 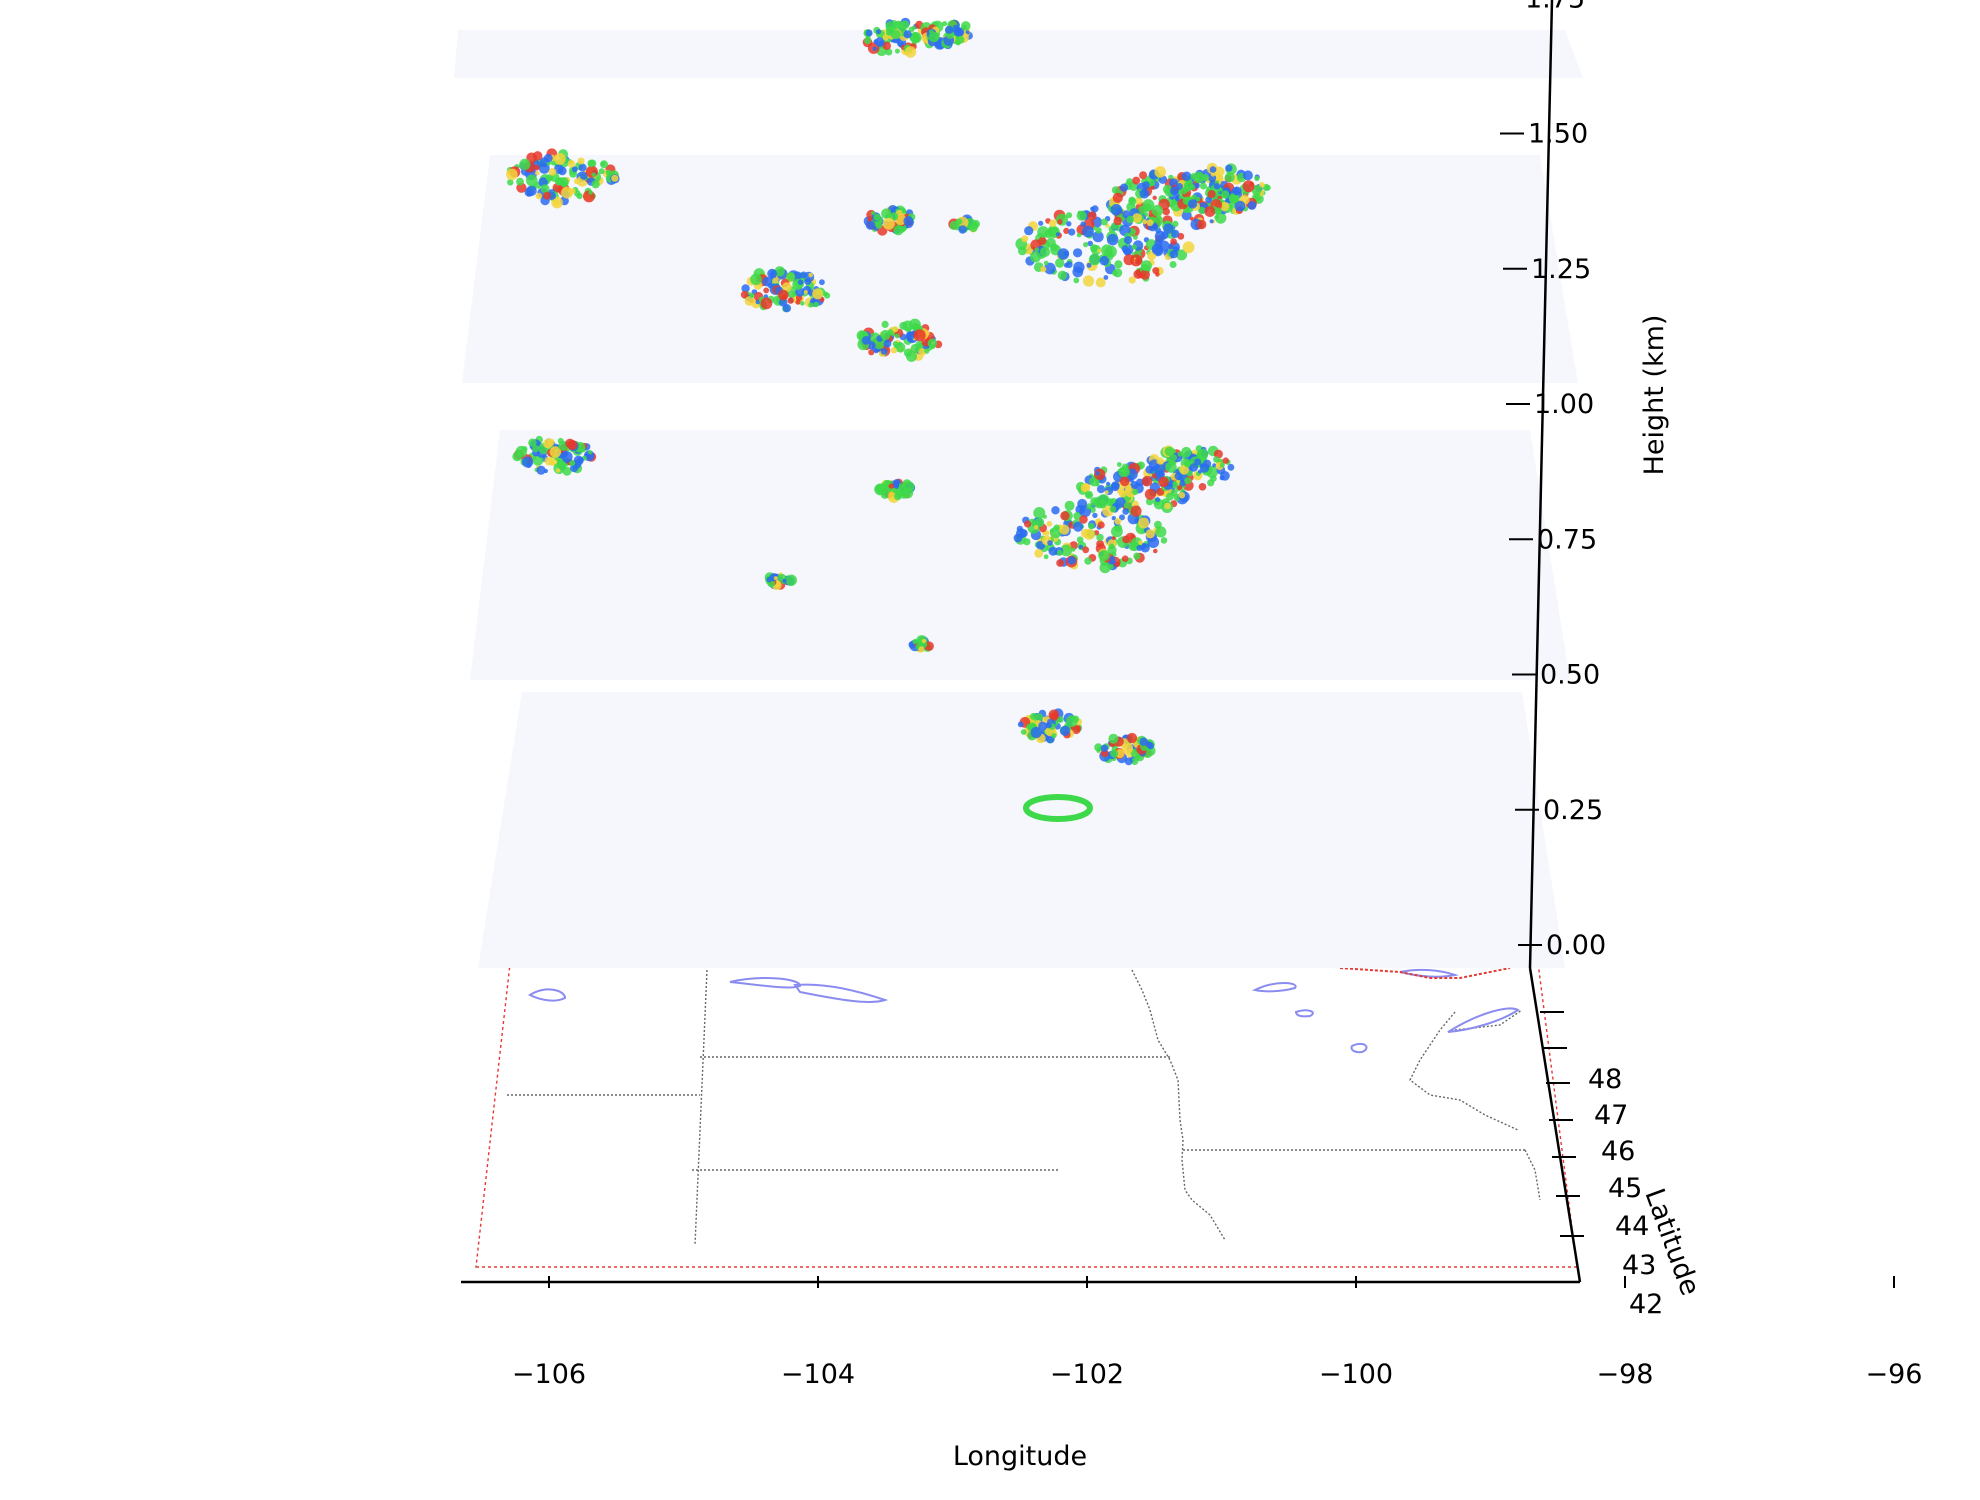 What do you see at coordinates (1555, 7) in the screenshot?
I see `z-tick-label: 1.75` at bounding box center [1555, 7].